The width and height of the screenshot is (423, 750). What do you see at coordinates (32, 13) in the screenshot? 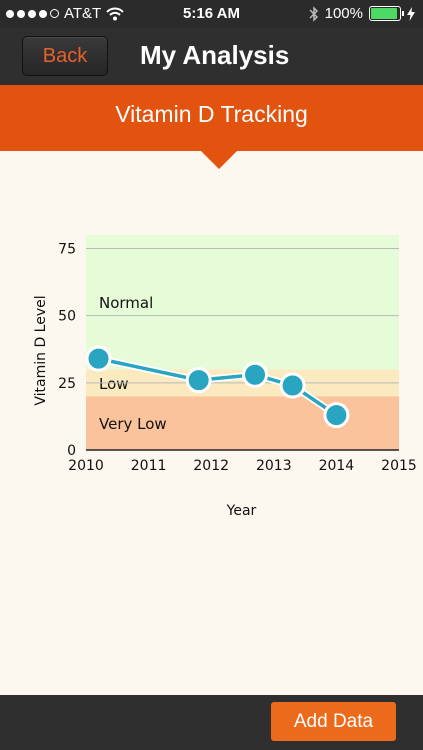
I see `signal-strength-icon` at bounding box center [32, 13].